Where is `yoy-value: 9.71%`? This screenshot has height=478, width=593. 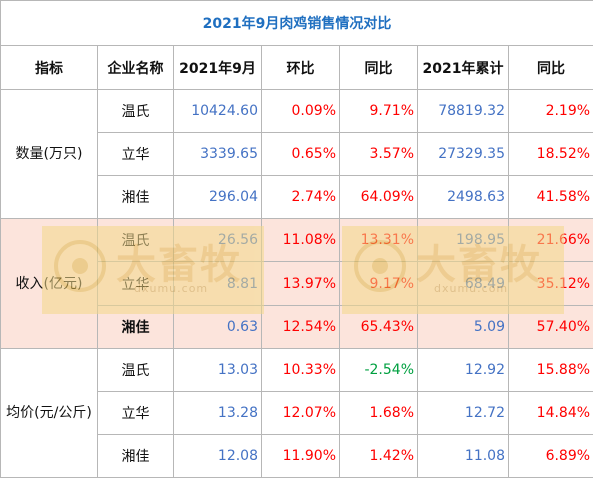 yoy-value: 9.71% is located at coordinates (378, 111).